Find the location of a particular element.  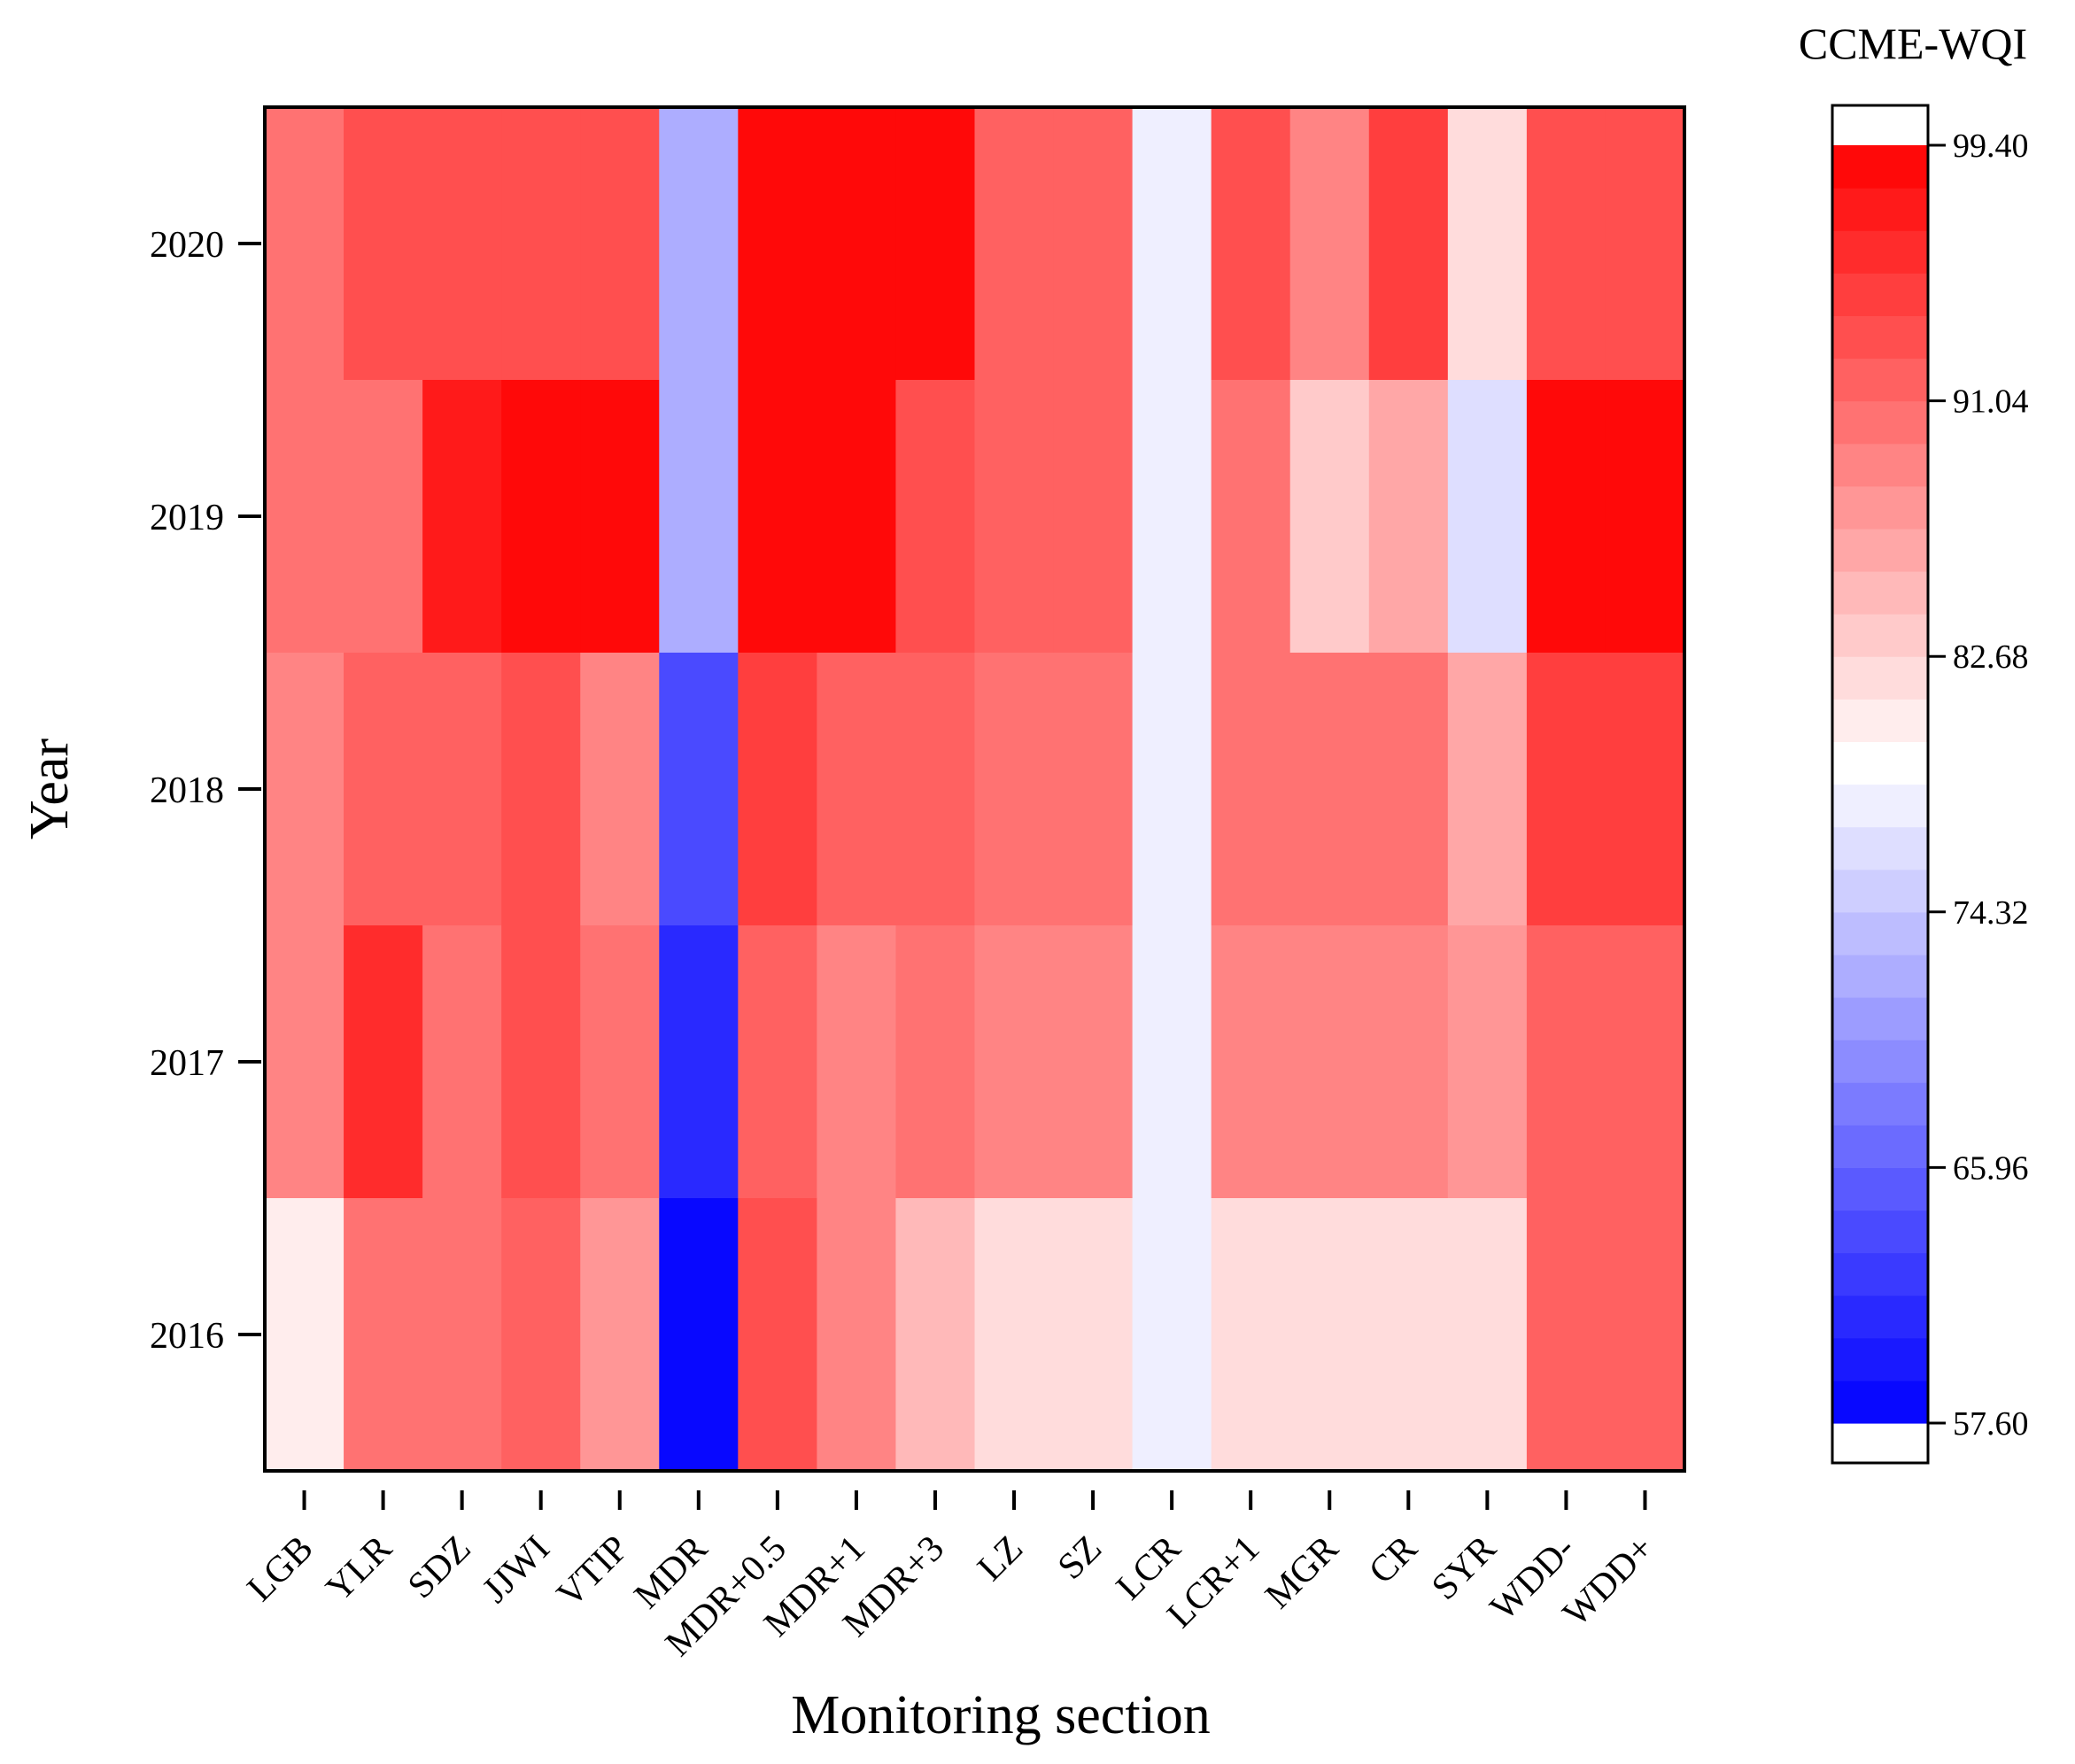

y-axis-ticks: 2020 2019 2018 2017 2016 is located at coordinates (205, 791).